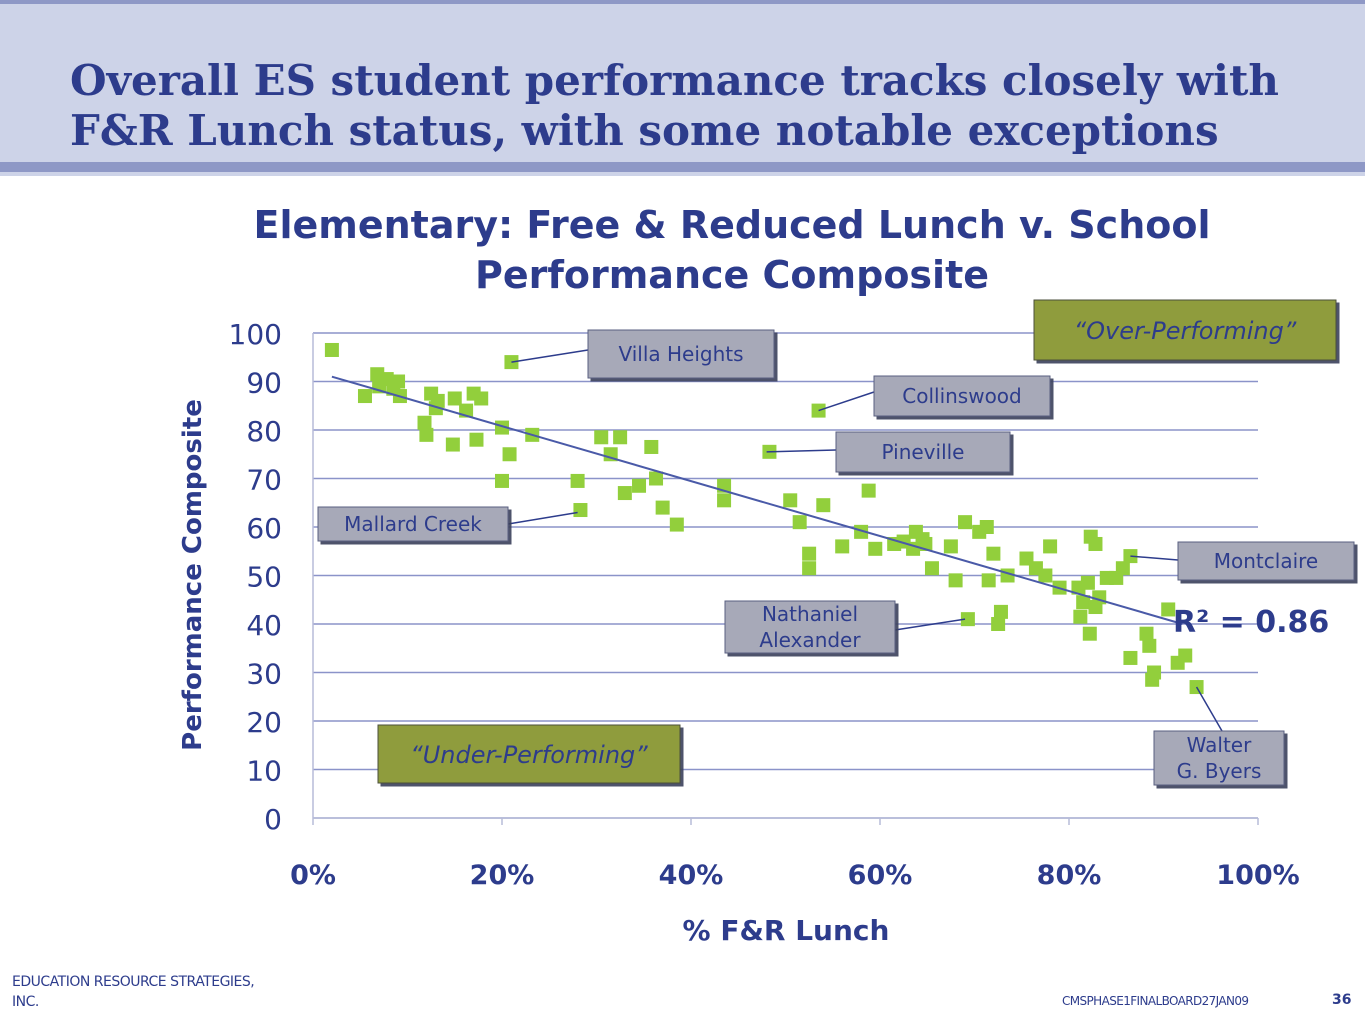 The width and height of the screenshot is (1365, 1024). What do you see at coordinates (810, 640) in the screenshot?
I see `callout-label: Alexander` at bounding box center [810, 640].